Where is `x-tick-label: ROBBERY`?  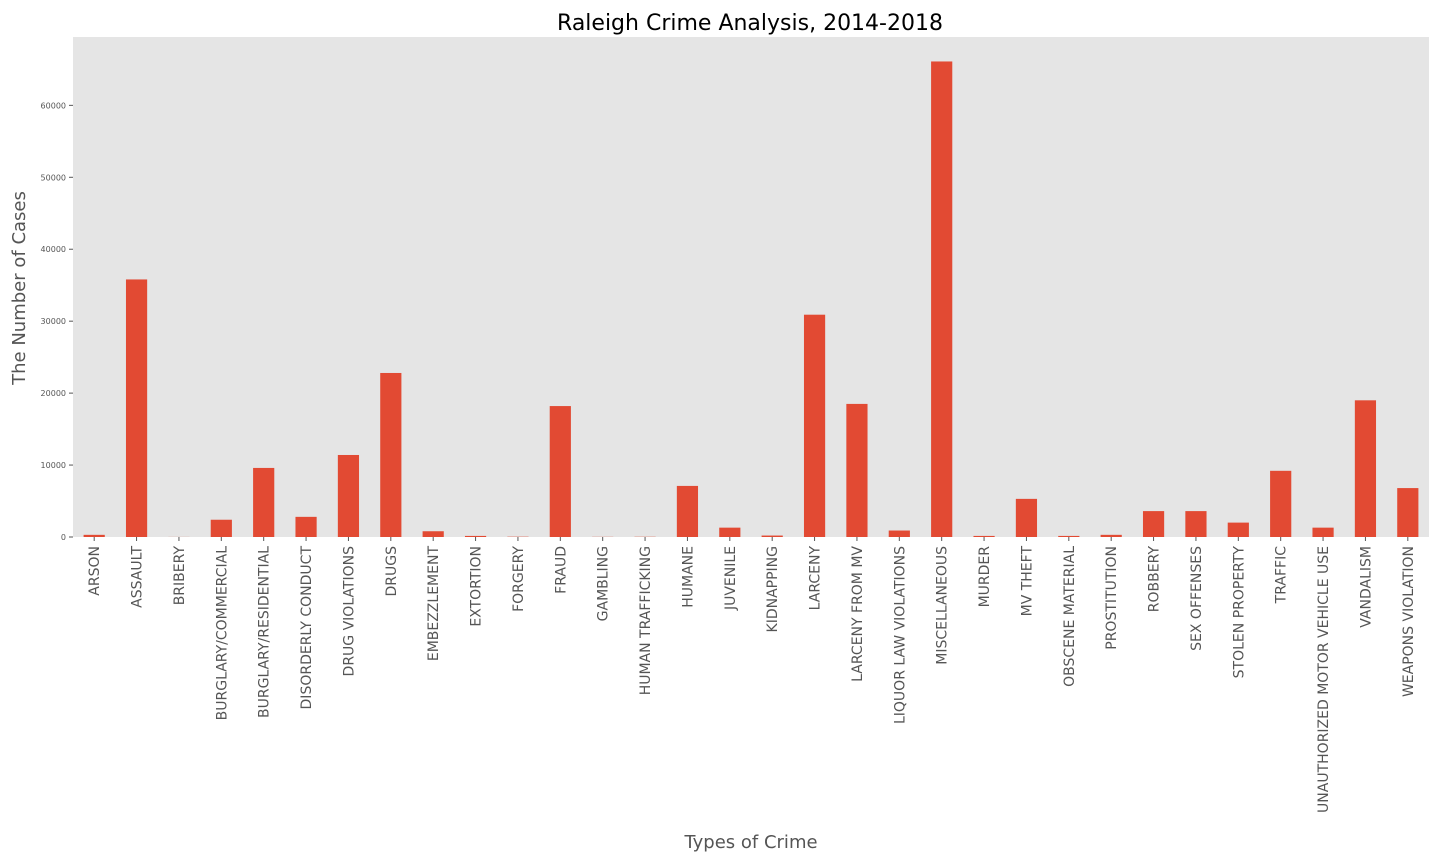 x-tick-label: ROBBERY is located at coordinates (1155, 579).